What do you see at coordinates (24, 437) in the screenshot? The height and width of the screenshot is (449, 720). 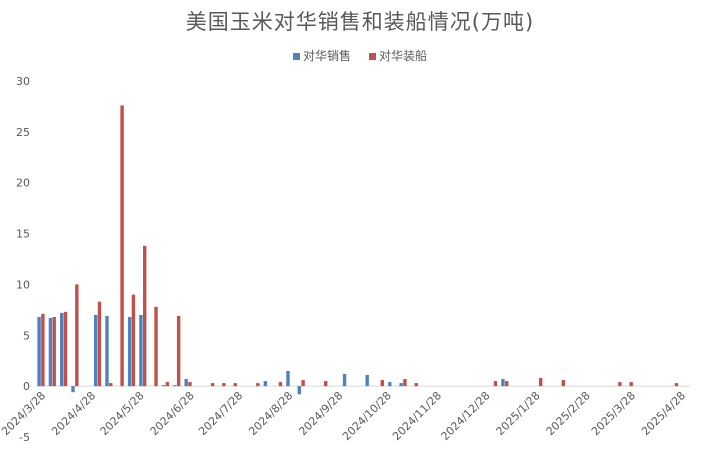 I see `y-tick-label: -5` at bounding box center [24, 437].